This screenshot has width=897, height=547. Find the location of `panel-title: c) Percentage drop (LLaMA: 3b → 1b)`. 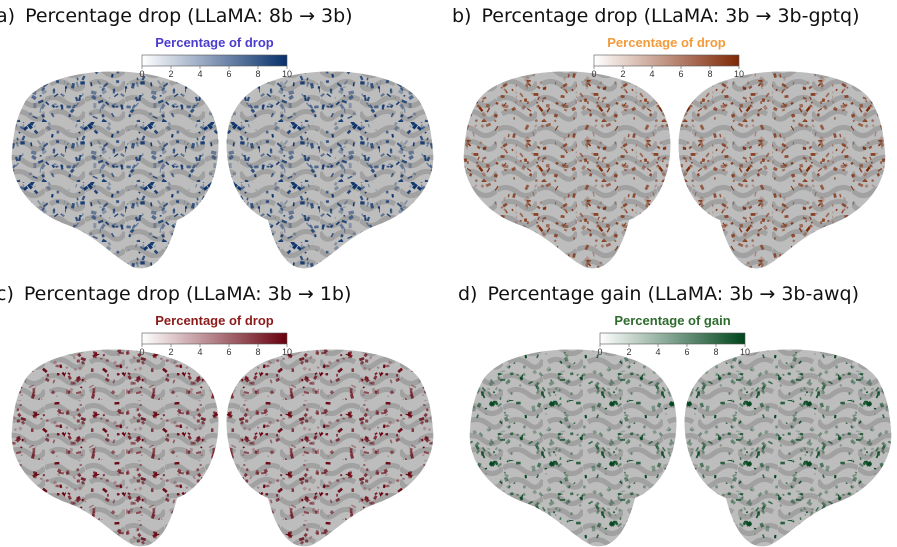

panel-title: c) Percentage drop (LLaMA: 3b → 1b) is located at coordinates (175, 294).